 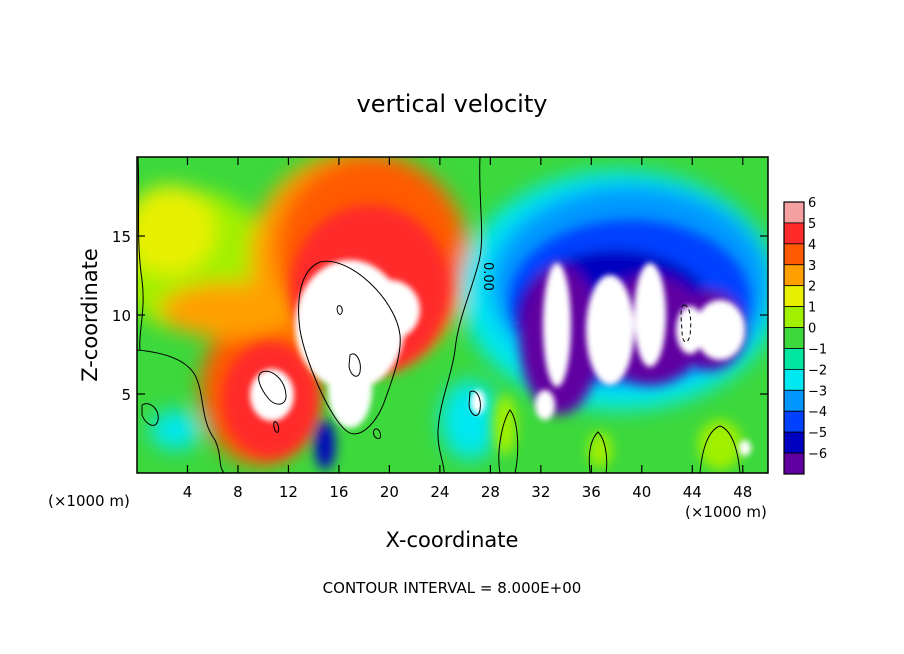 I want to click on y-tick-label: 15, so click(x=121, y=237).